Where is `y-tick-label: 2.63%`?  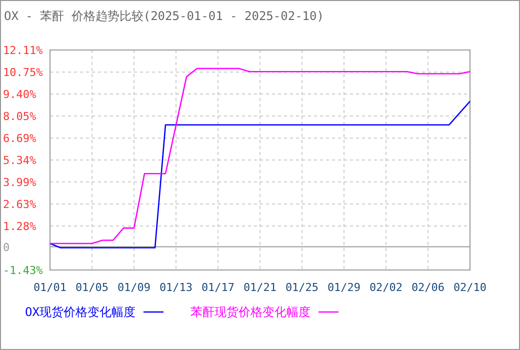 y-tick-label: 2.63% is located at coordinates (19, 205).